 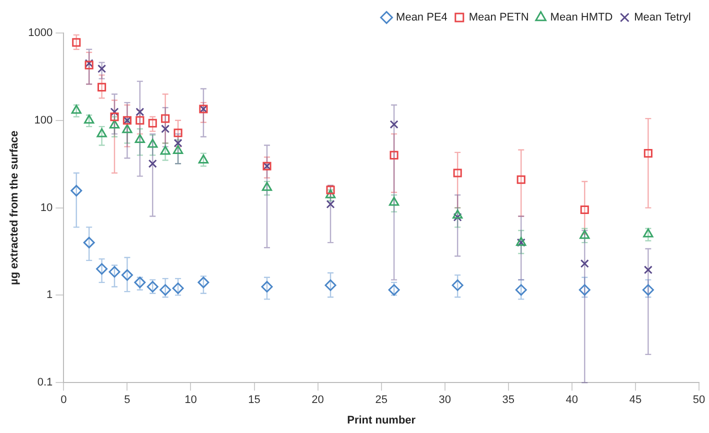 I want to click on x-tick-label: 20, so click(x=318, y=400).